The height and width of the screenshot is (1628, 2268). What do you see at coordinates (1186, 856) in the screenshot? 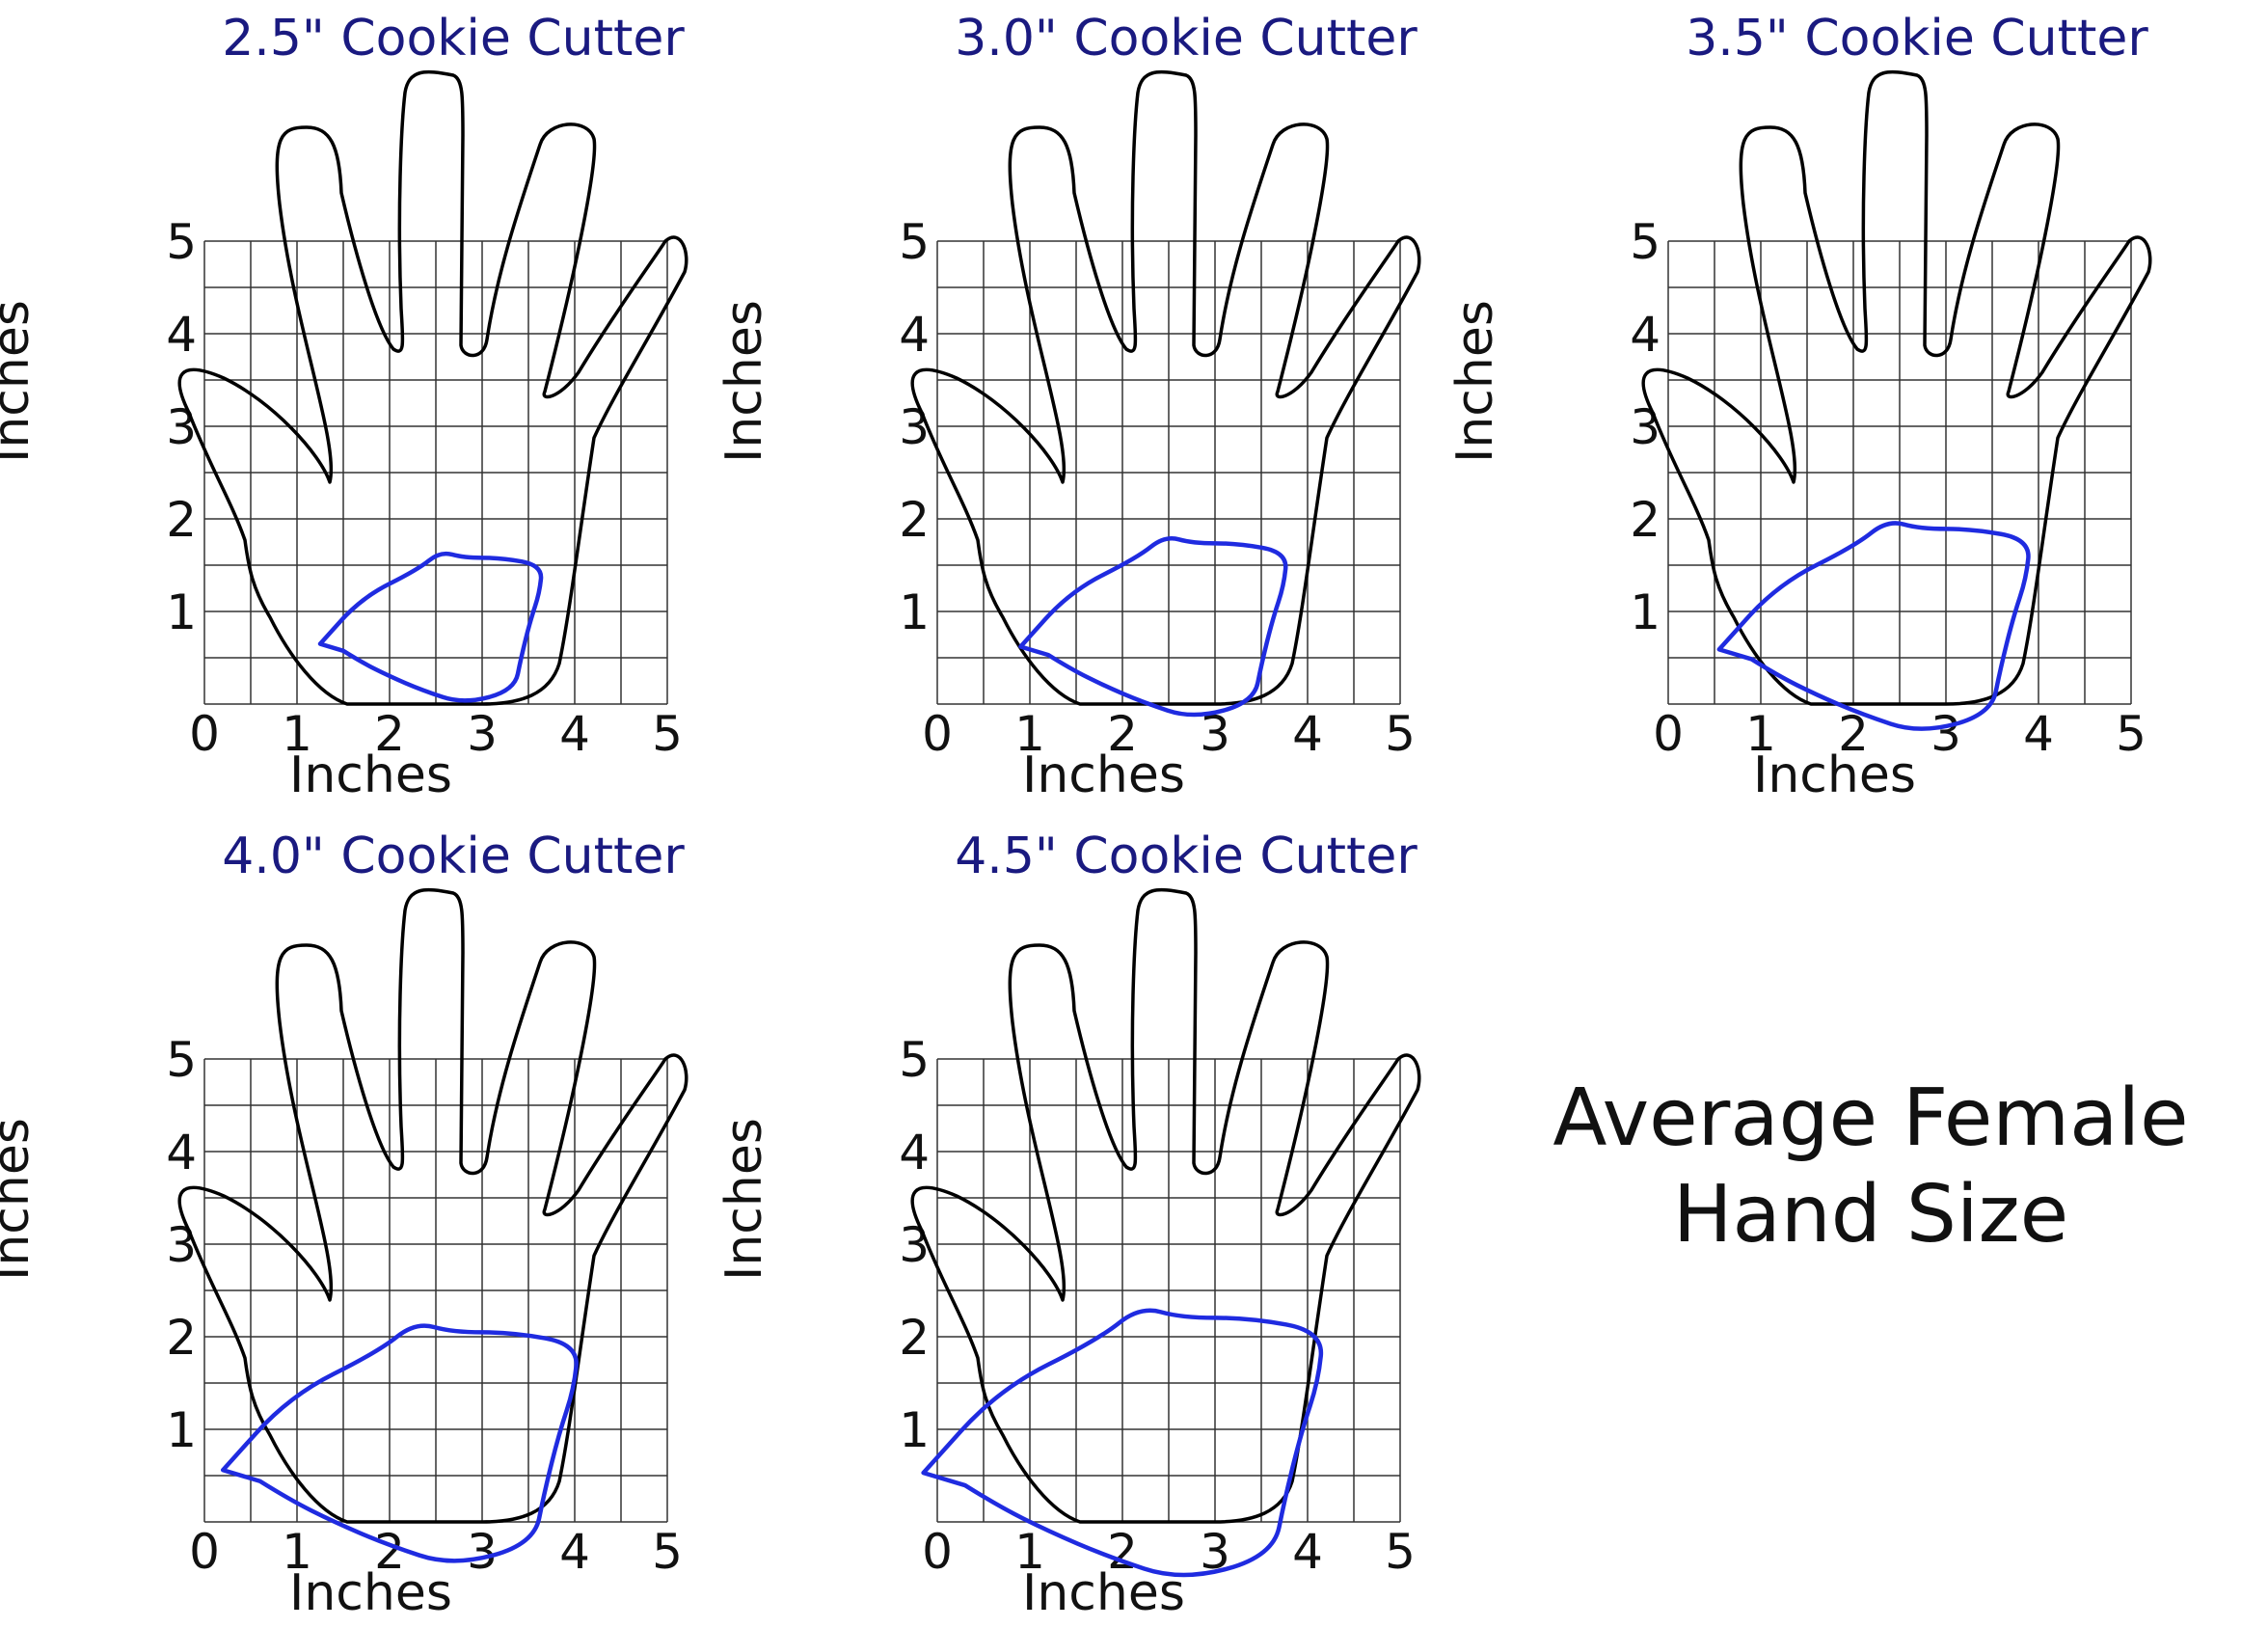
I see `panel-title: 4.5" Cookie Cutter` at bounding box center [1186, 856].